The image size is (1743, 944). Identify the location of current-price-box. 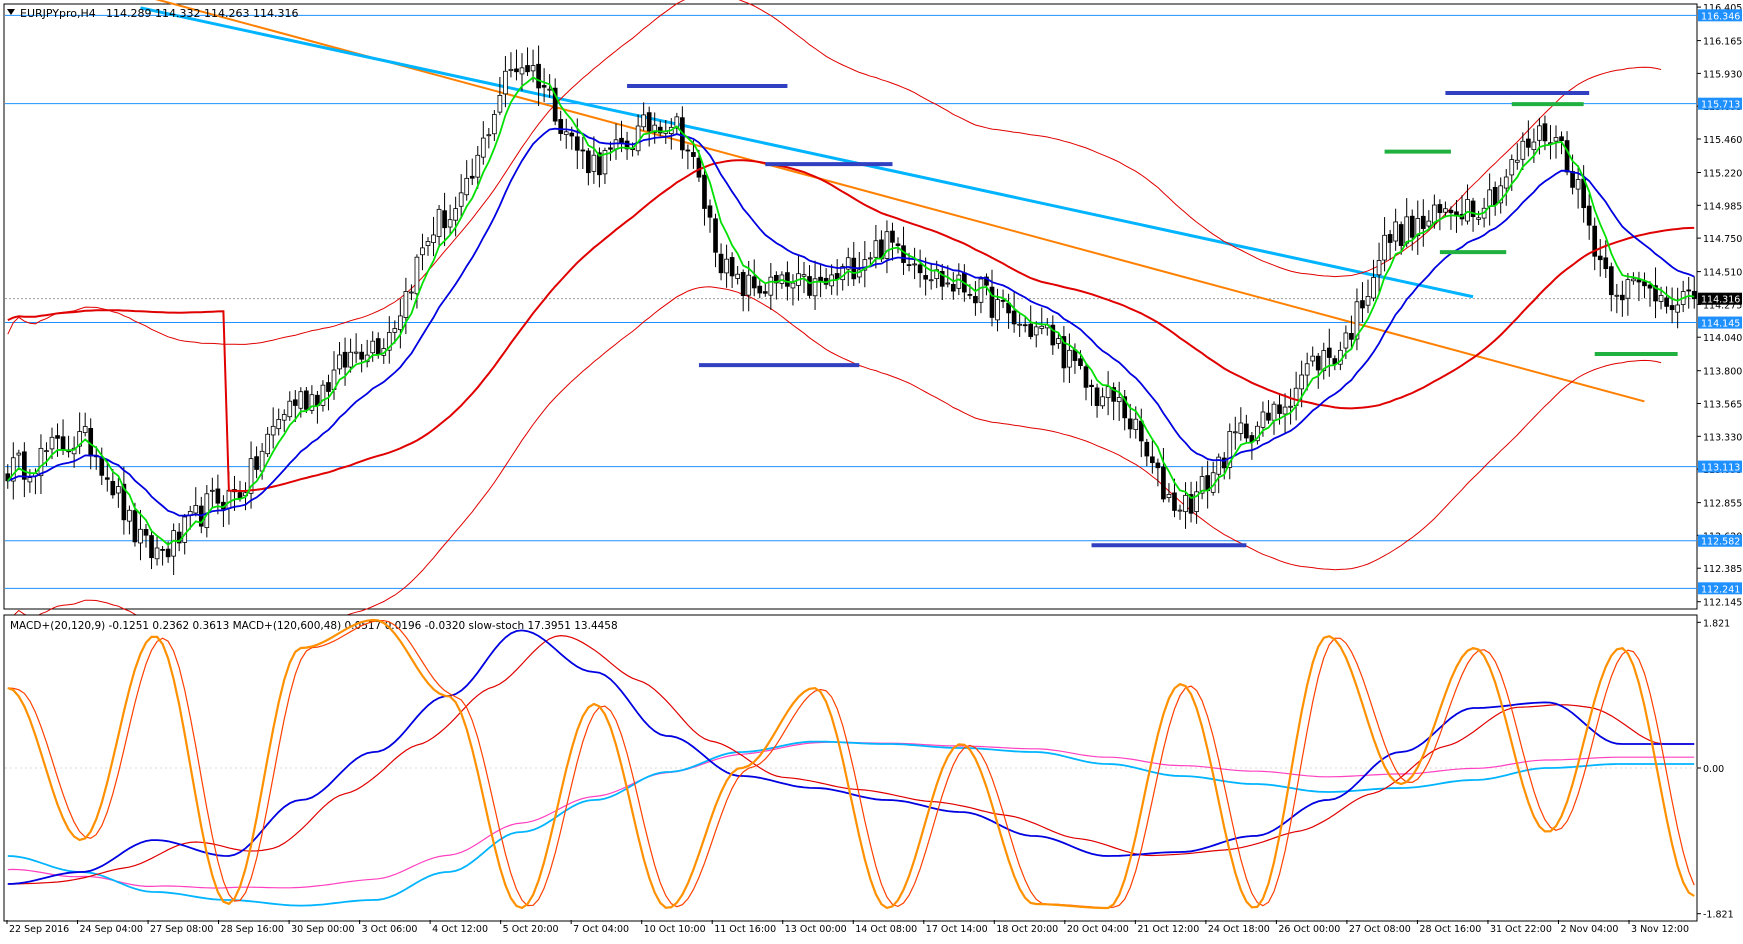
(1720, 298).